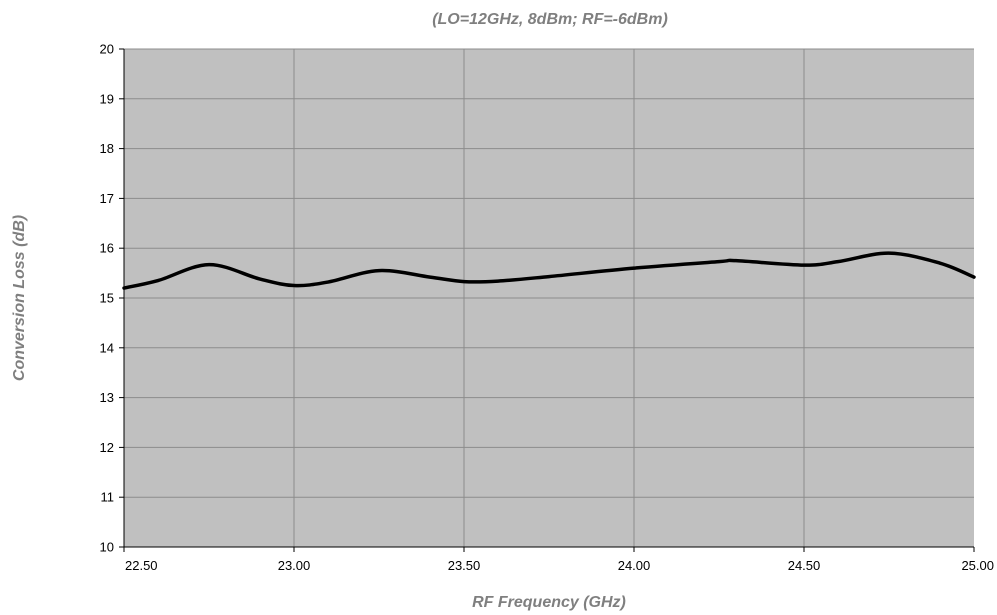 This screenshot has width=997, height=615. Describe the element at coordinates (107, 298) in the screenshot. I see `y-tick-label: 15` at that location.